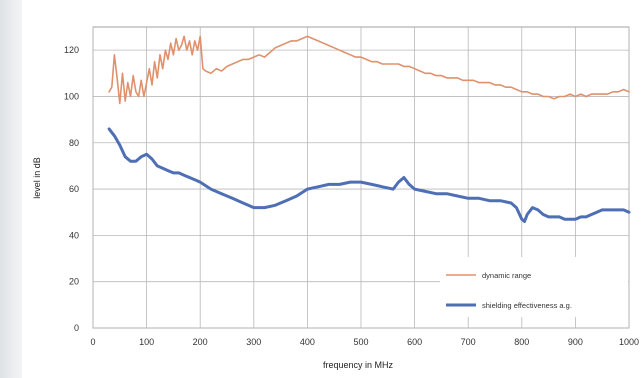  I want to click on y-tick-label: 60, so click(74, 189).